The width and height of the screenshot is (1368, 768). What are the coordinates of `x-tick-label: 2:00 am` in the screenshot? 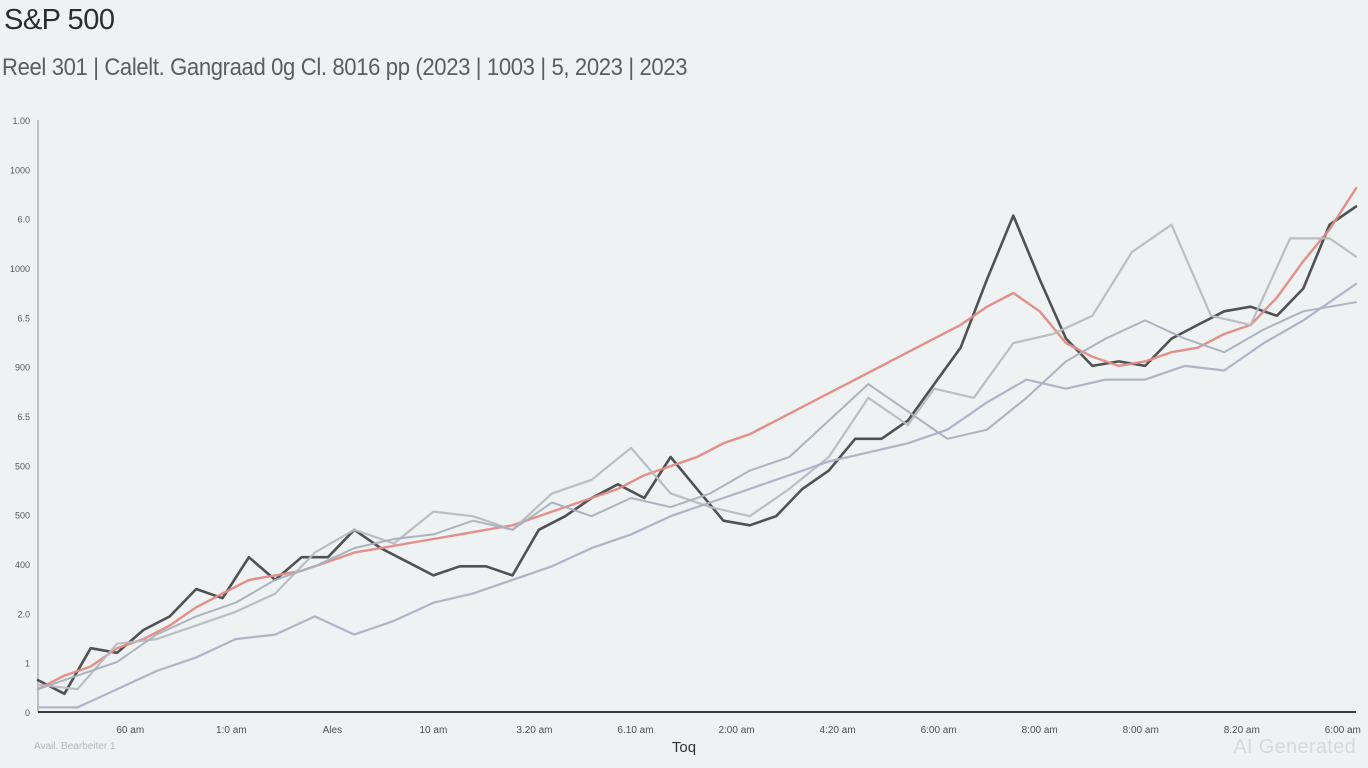 It's located at (736, 730).